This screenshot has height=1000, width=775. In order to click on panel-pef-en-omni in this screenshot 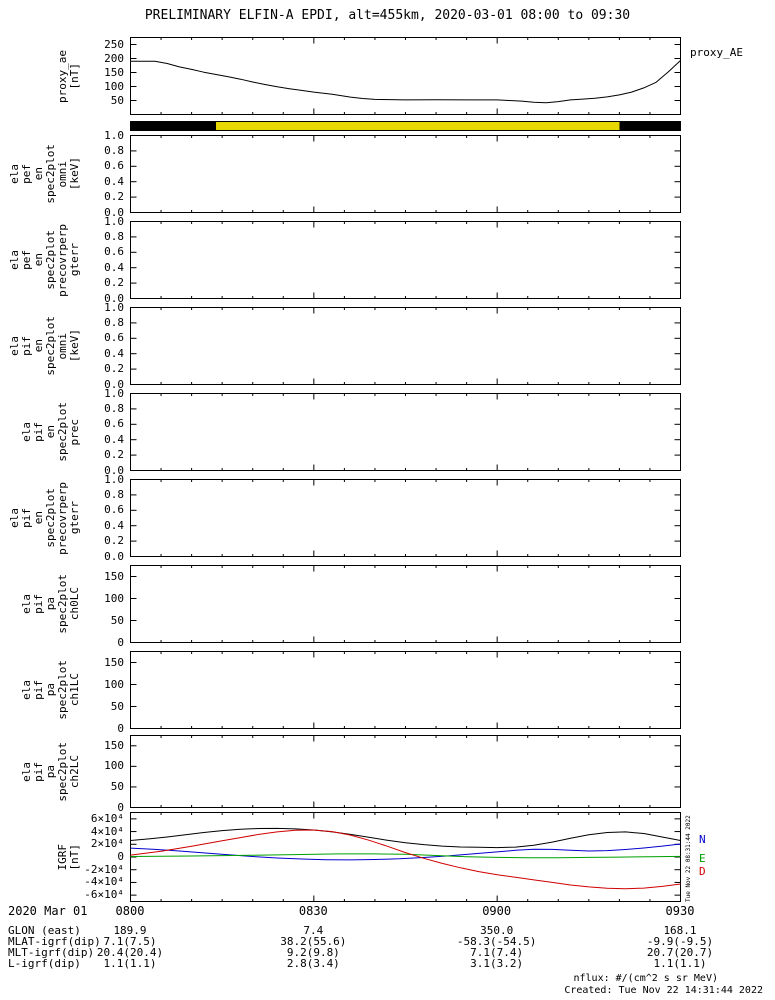, I will do `click(405, 174)`.